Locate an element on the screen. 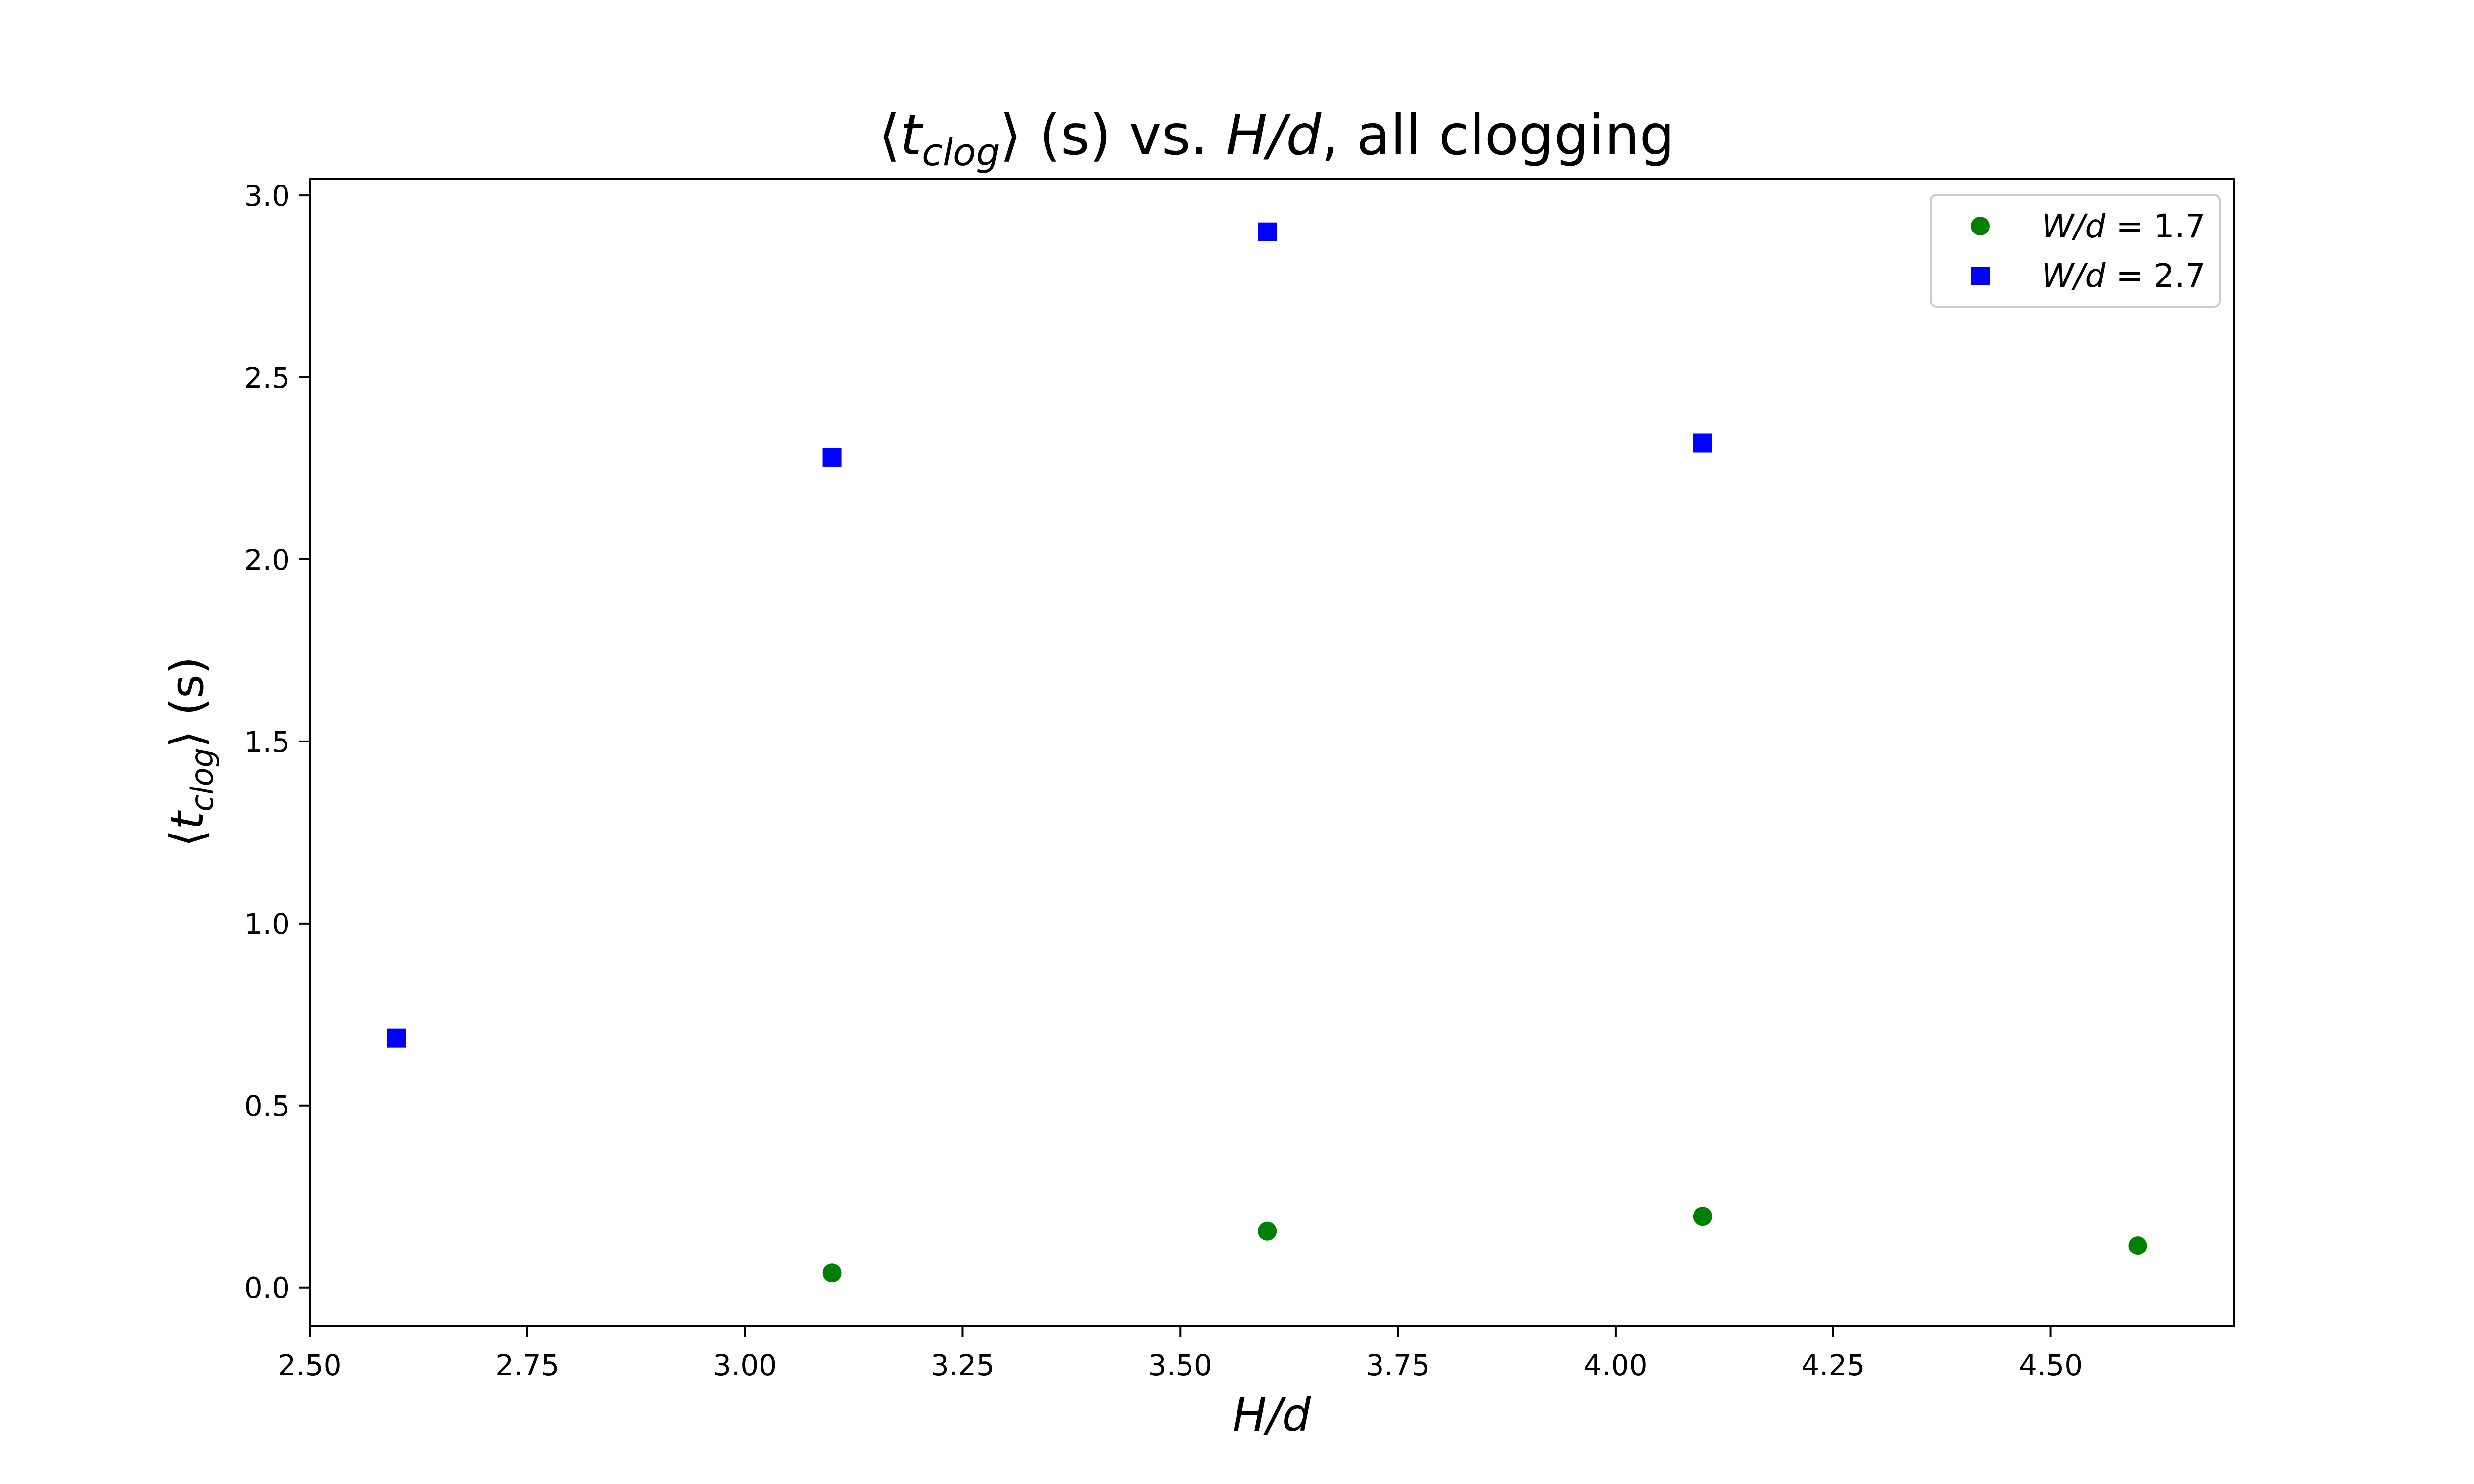 The width and height of the screenshot is (2474, 1484). y-tick-label: 0.0 is located at coordinates (267, 1288).